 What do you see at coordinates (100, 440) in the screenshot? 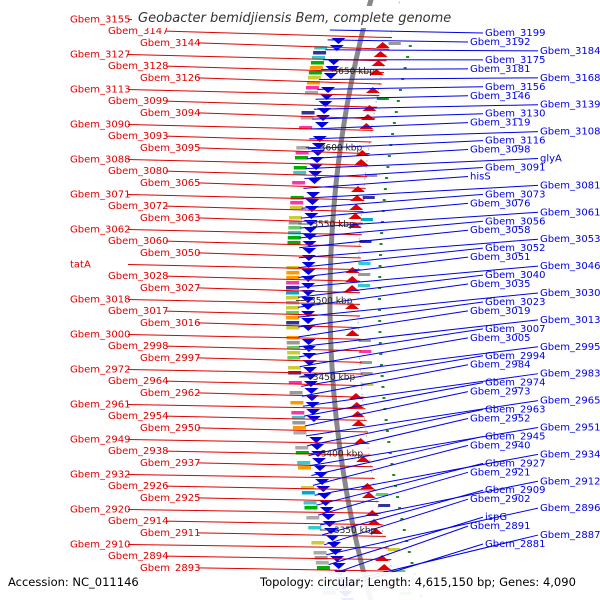
I see `left-gene-label: Gbem_2949` at bounding box center [100, 440].